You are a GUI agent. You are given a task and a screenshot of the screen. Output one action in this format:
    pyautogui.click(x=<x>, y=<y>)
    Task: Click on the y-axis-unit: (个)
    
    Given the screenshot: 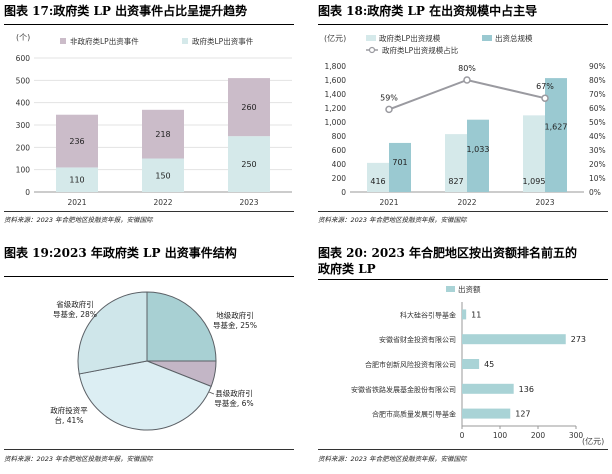 What is the action you would take?
    pyautogui.click(x=23, y=37)
    